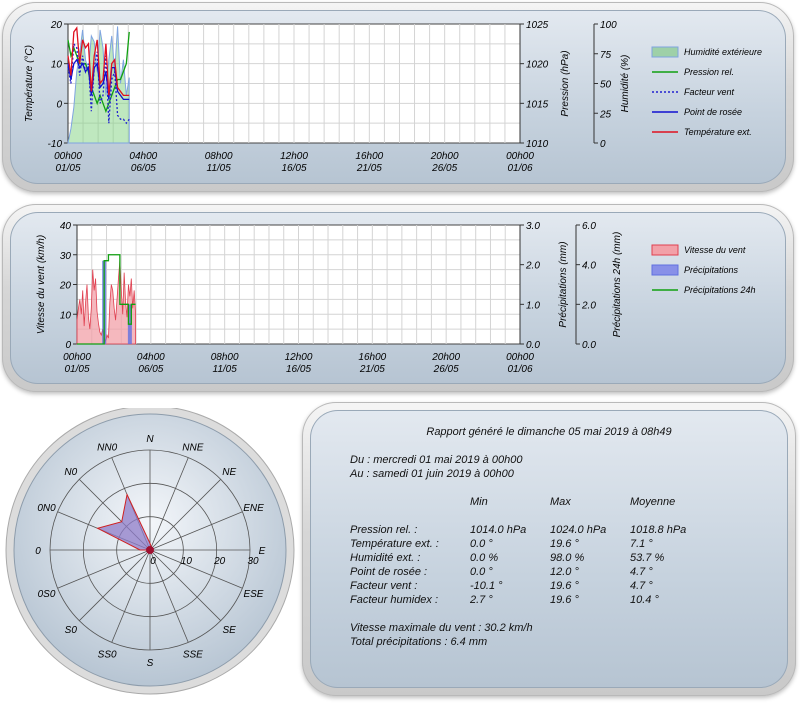  Describe the element at coordinates (106, 299) in the screenshot. I see `series-rain-24h` at that location.